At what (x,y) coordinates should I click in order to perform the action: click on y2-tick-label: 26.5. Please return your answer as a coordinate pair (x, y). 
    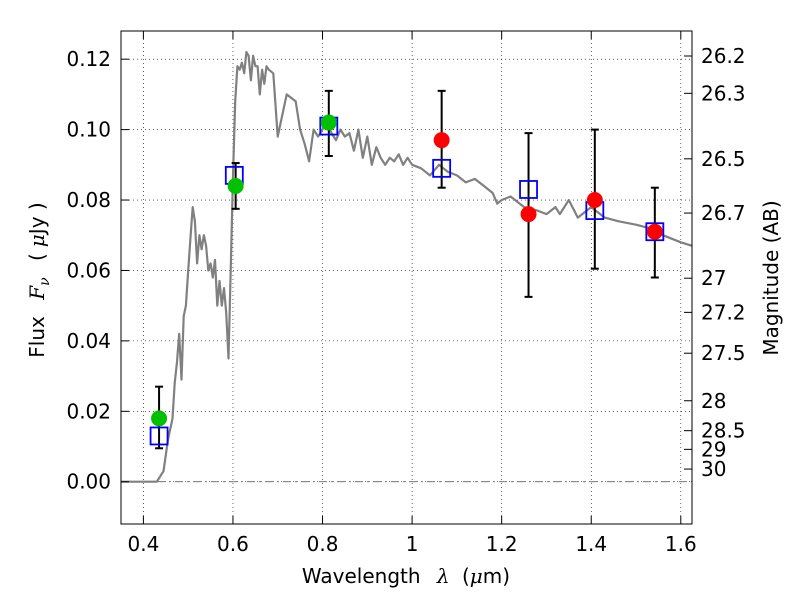
    Looking at the image, I should click on (723, 159).